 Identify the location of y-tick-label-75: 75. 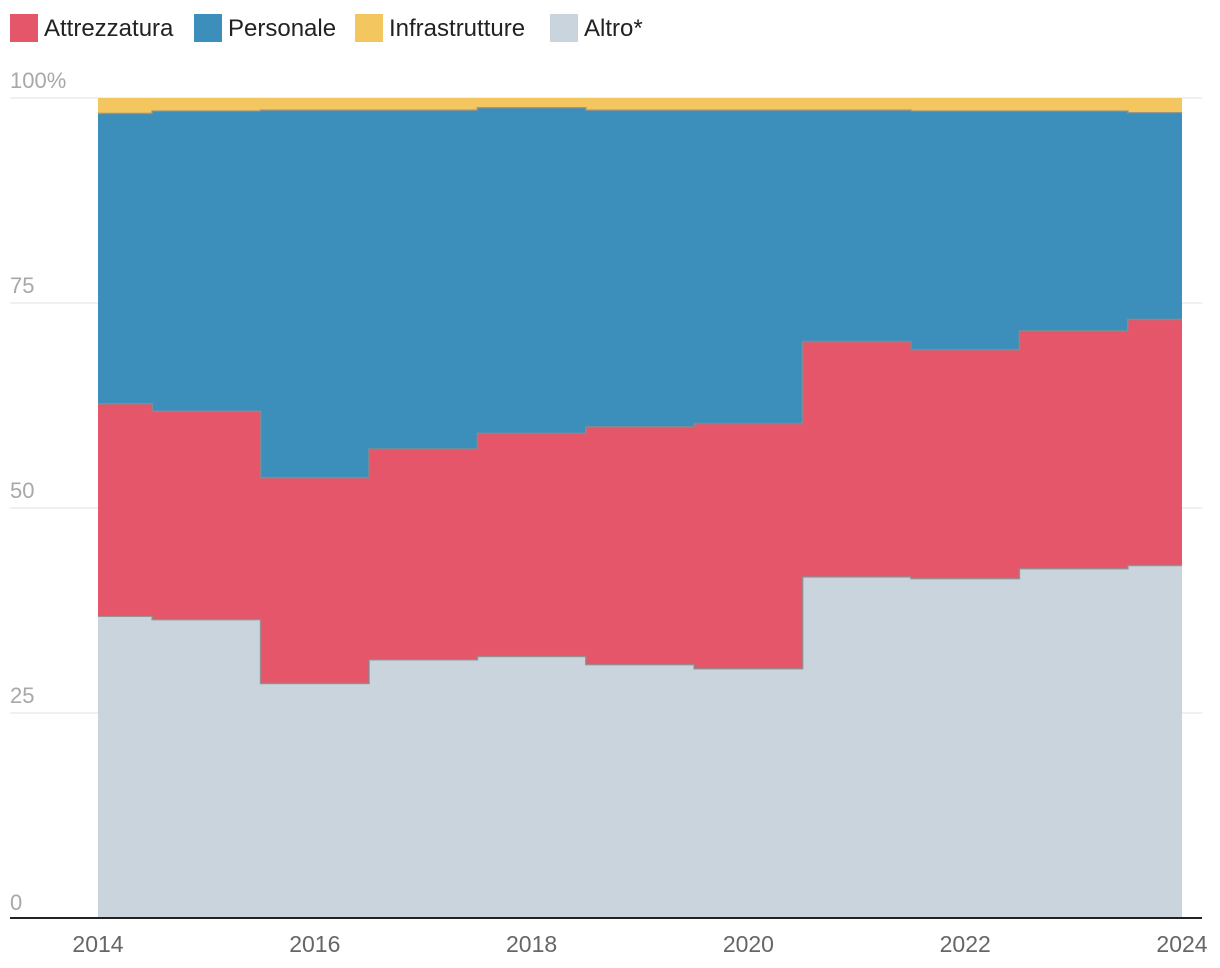
(22, 285).